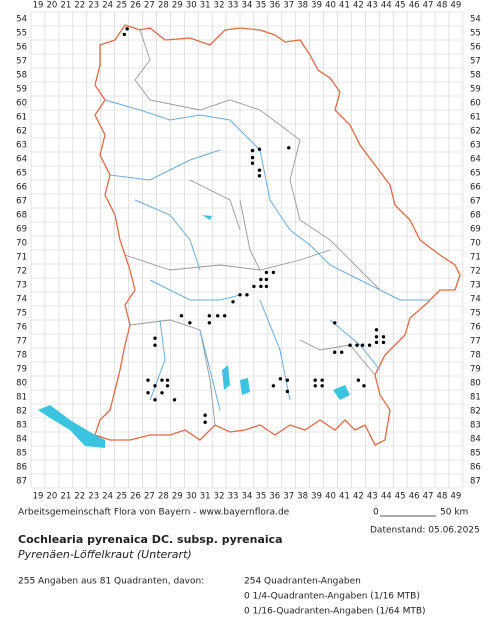  What do you see at coordinates (425, 531) in the screenshot?
I see `date: Datenstand: 05.06.2025` at bounding box center [425, 531].